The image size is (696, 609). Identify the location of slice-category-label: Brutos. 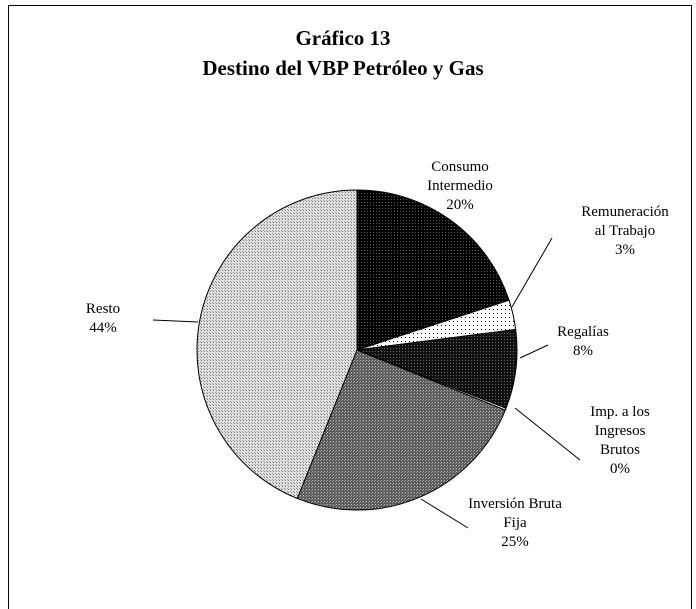
(620, 450).